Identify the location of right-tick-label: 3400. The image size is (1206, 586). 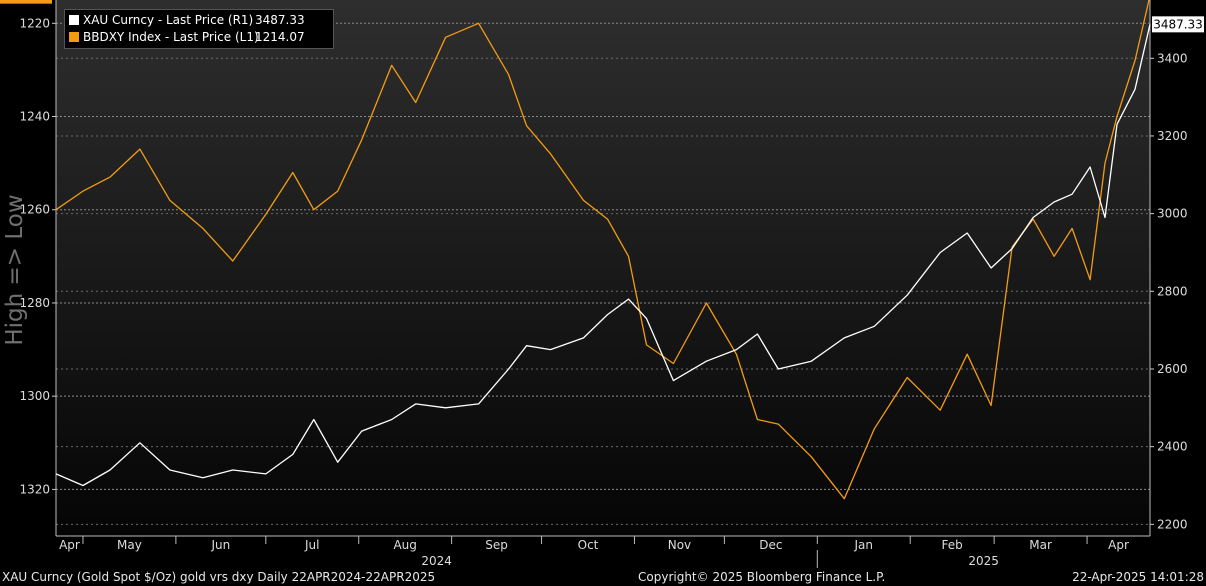
(1172, 58).